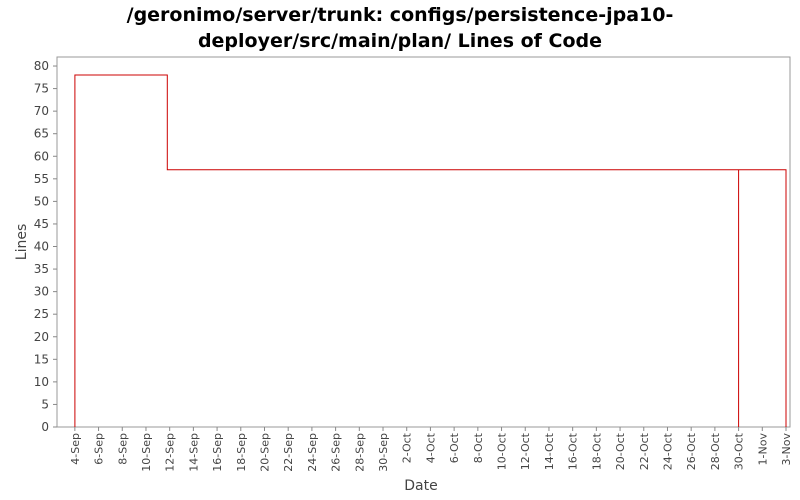  What do you see at coordinates (573, 451) in the screenshot?
I see `x-tick-label: 16-Oct` at bounding box center [573, 451].